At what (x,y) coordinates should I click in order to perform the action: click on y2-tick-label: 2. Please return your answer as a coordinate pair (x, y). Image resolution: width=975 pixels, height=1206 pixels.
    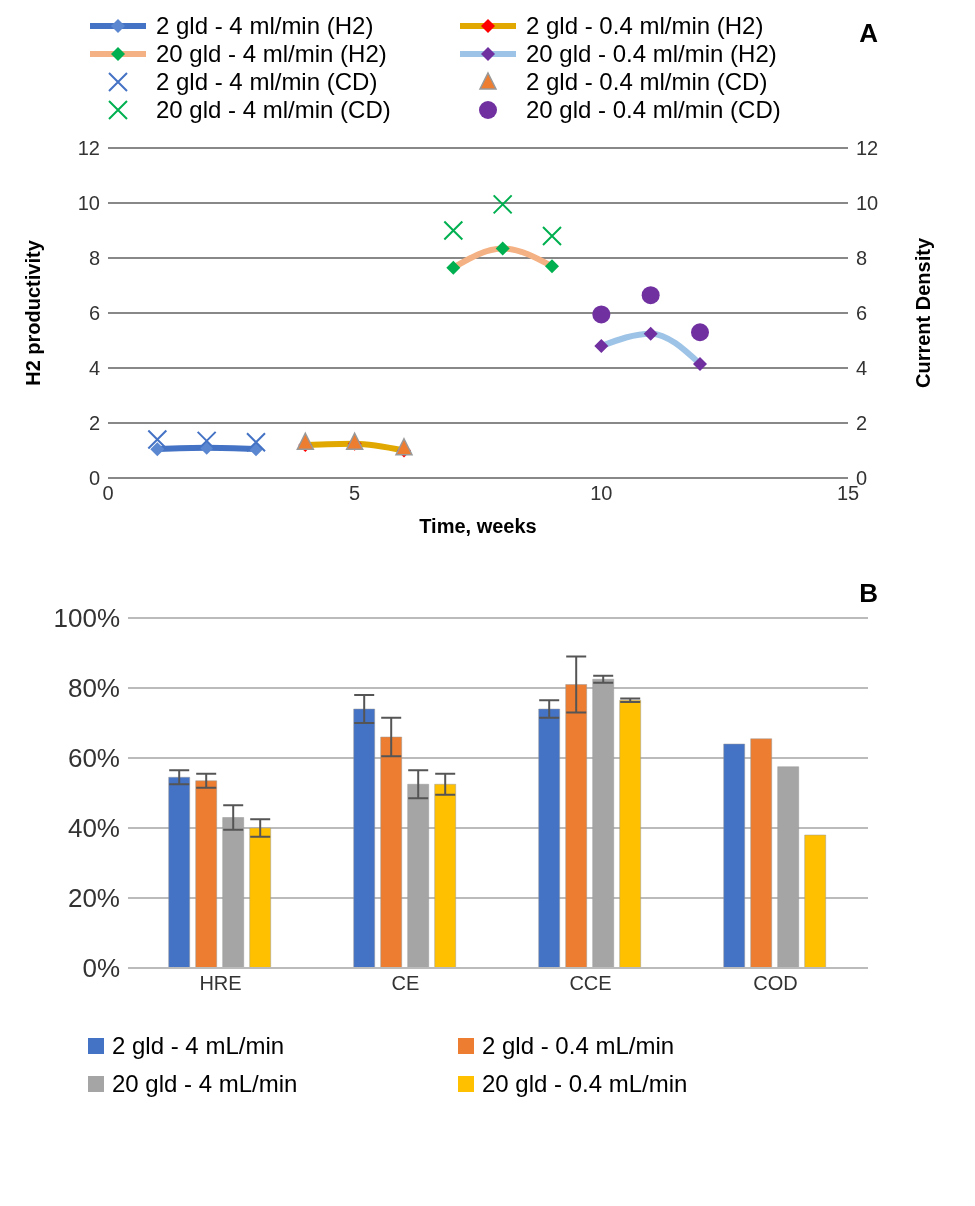
    Looking at the image, I should click on (862, 423).